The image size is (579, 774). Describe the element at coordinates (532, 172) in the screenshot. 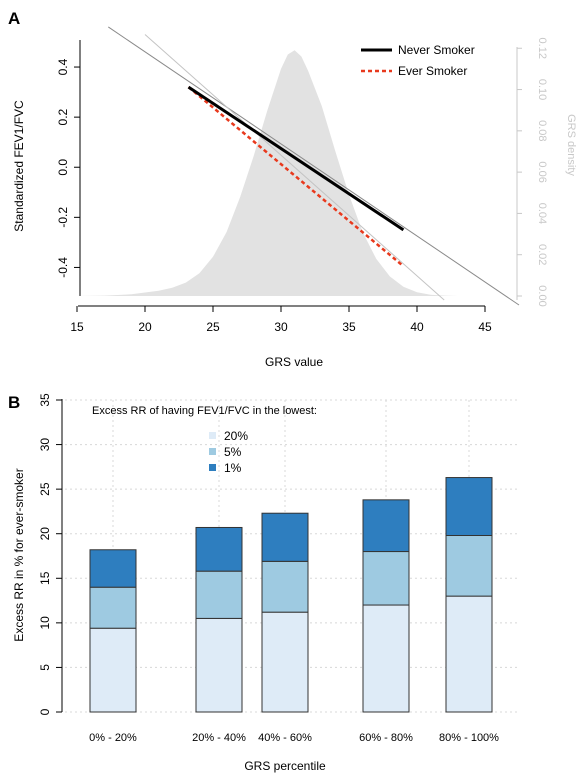

I see `panel-a-density-ticks: 0.00 0.02 0.04 0.06 0.08 0.10 0.12` at that location.